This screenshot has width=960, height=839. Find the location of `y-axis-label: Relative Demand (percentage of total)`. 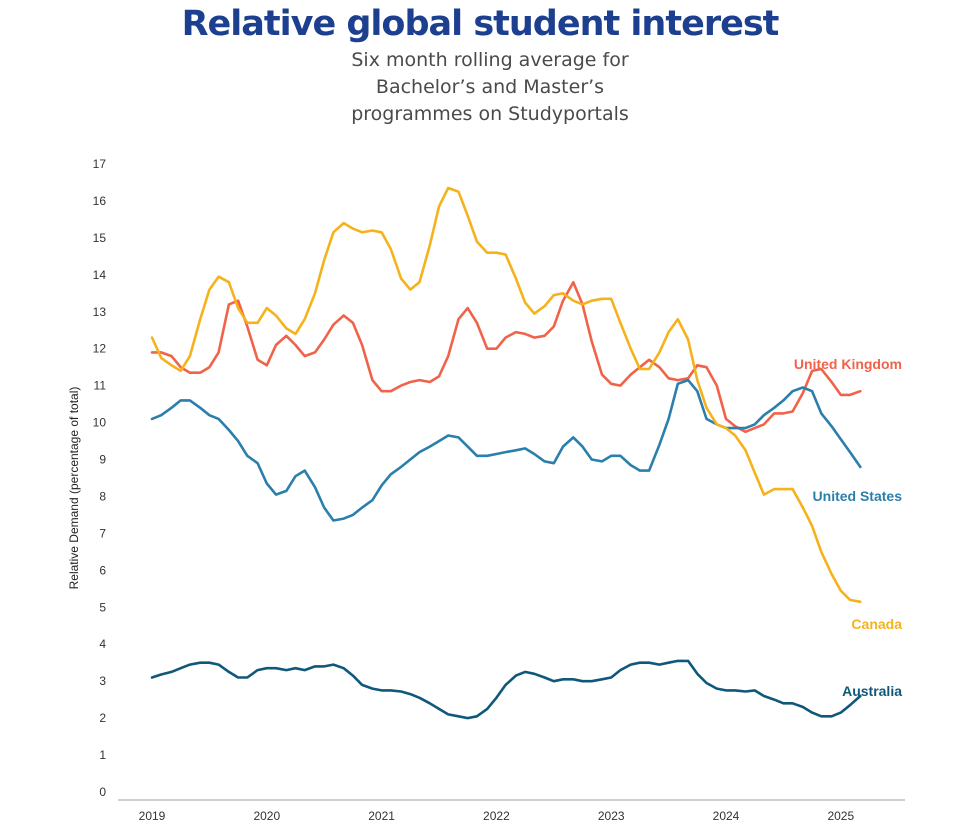

y-axis-label: Relative Demand (percentage of total) is located at coordinates (74, 488).